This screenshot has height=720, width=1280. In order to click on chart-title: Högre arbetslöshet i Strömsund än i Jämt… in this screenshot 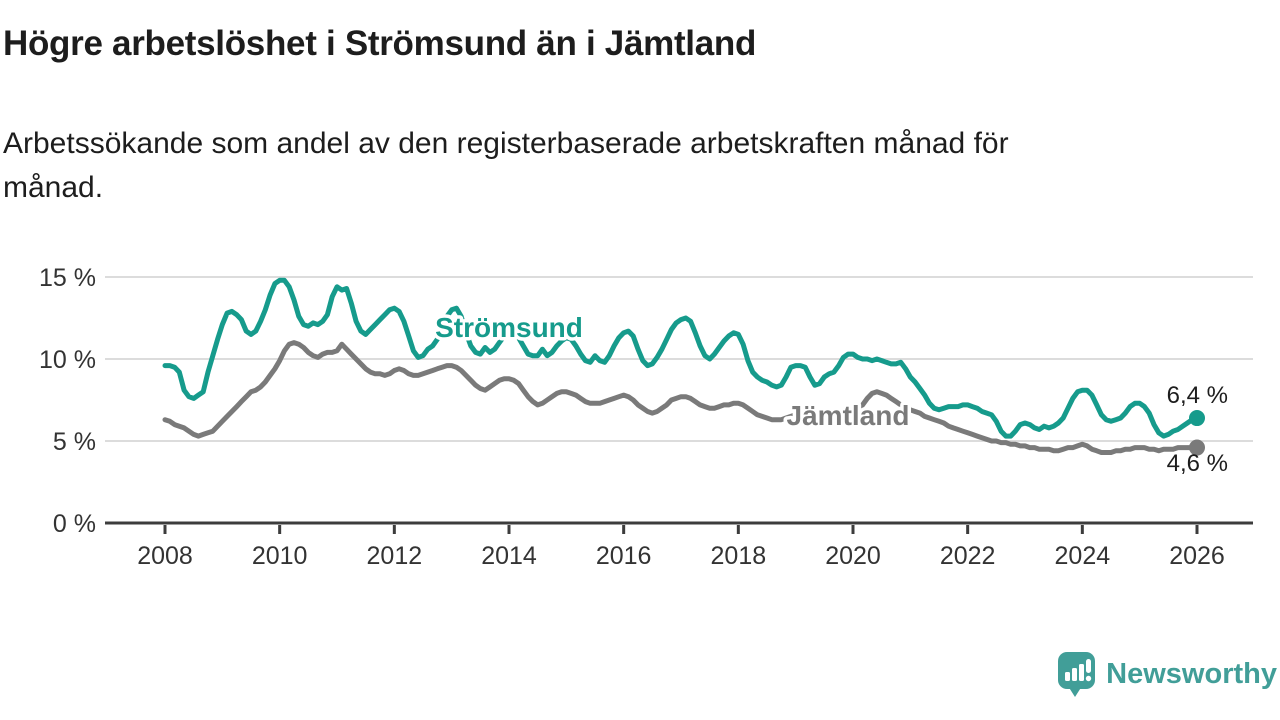, I will do `click(380, 43)`.